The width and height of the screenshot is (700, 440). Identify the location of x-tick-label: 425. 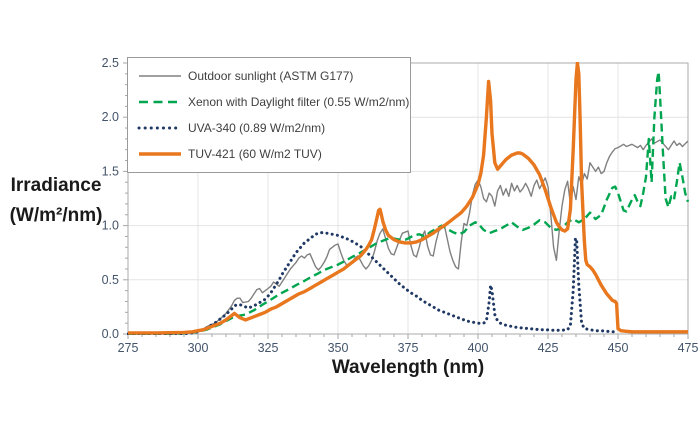
(548, 348).